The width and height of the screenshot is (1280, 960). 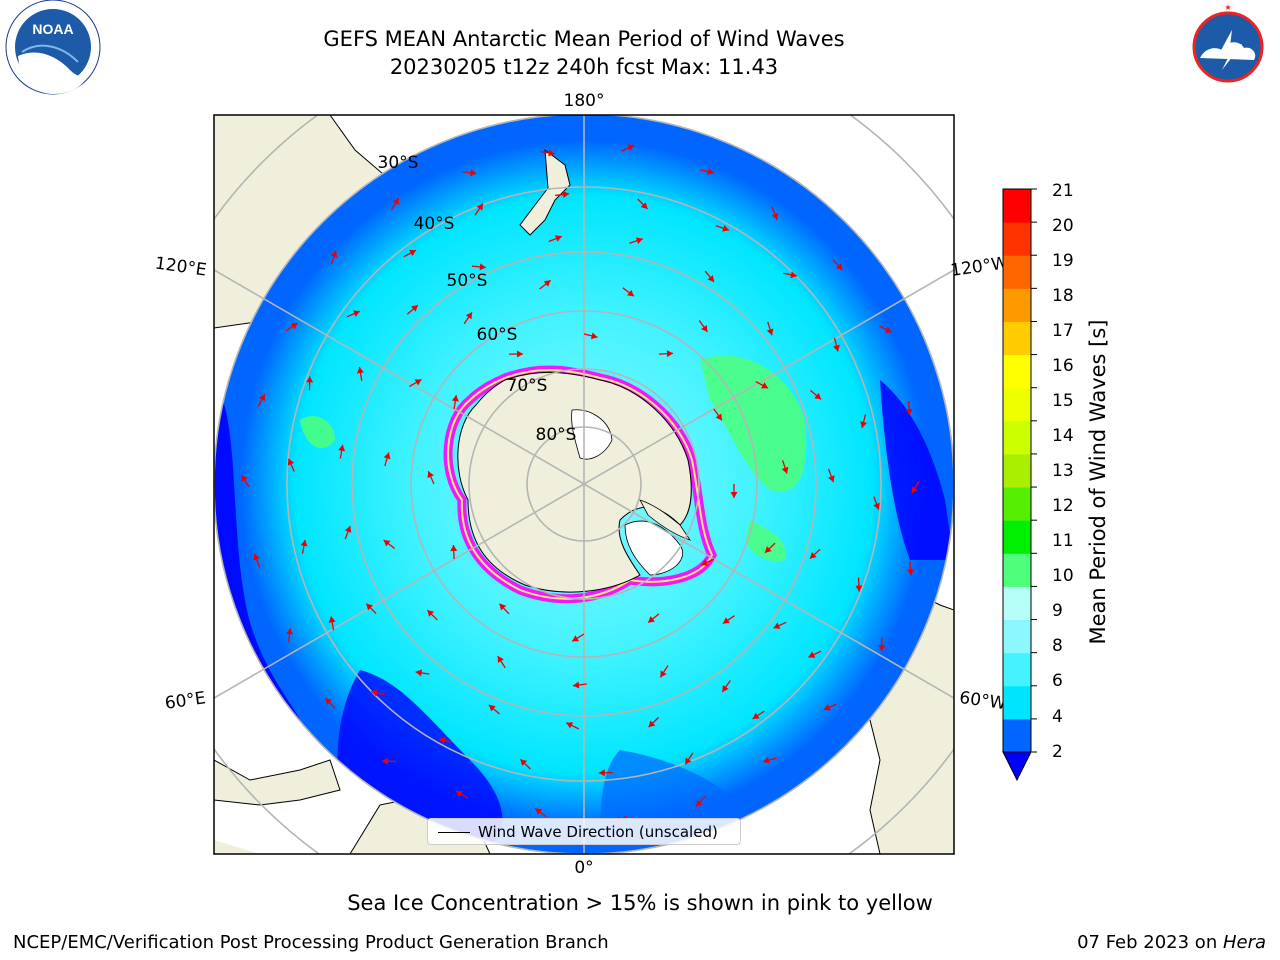 What do you see at coordinates (1063, 331) in the screenshot?
I see `colorbar-tick: 17` at bounding box center [1063, 331].